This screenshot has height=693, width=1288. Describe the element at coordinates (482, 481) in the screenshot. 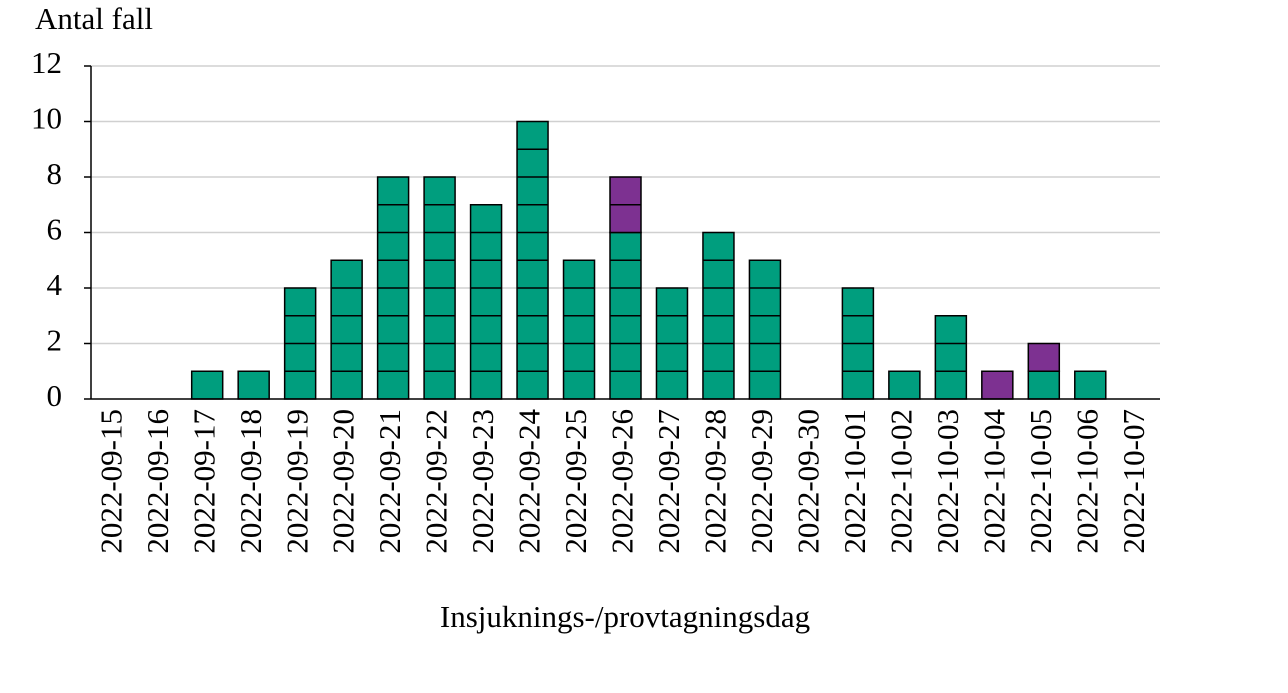

I see `x-tick-label: 2022-09-23` at that location.